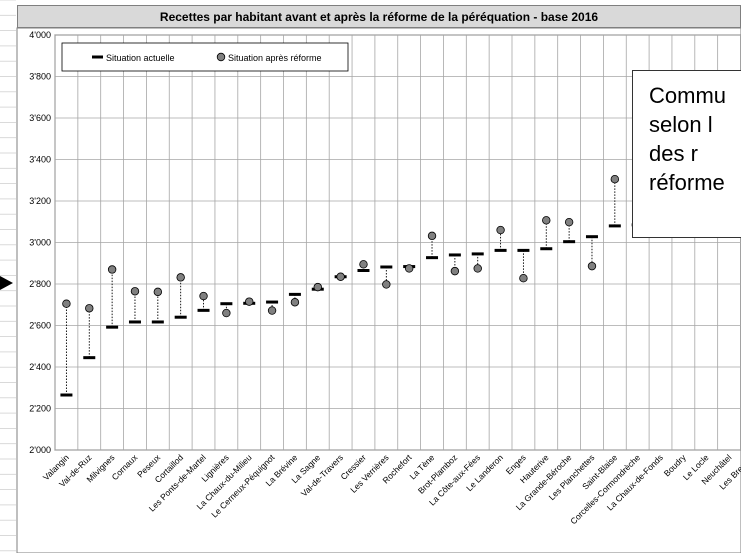  What do you see at coordinates (40, 160) in the screenshot?
I see `y-tick-label: 3'400` at bounding box center [40, 160].